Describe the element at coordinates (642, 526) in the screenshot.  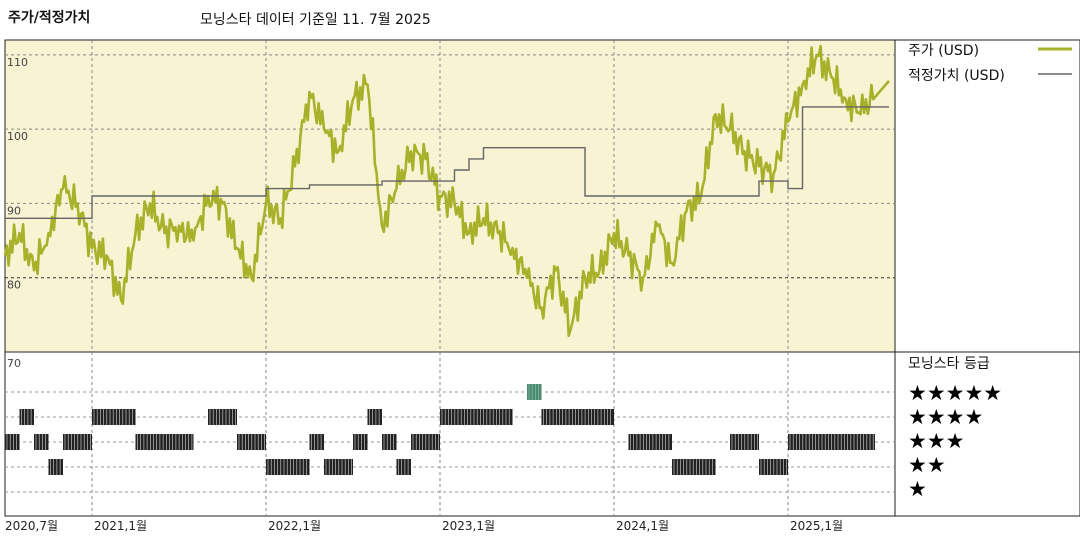
I see `x-tick-label: 2024,1월` at that location.